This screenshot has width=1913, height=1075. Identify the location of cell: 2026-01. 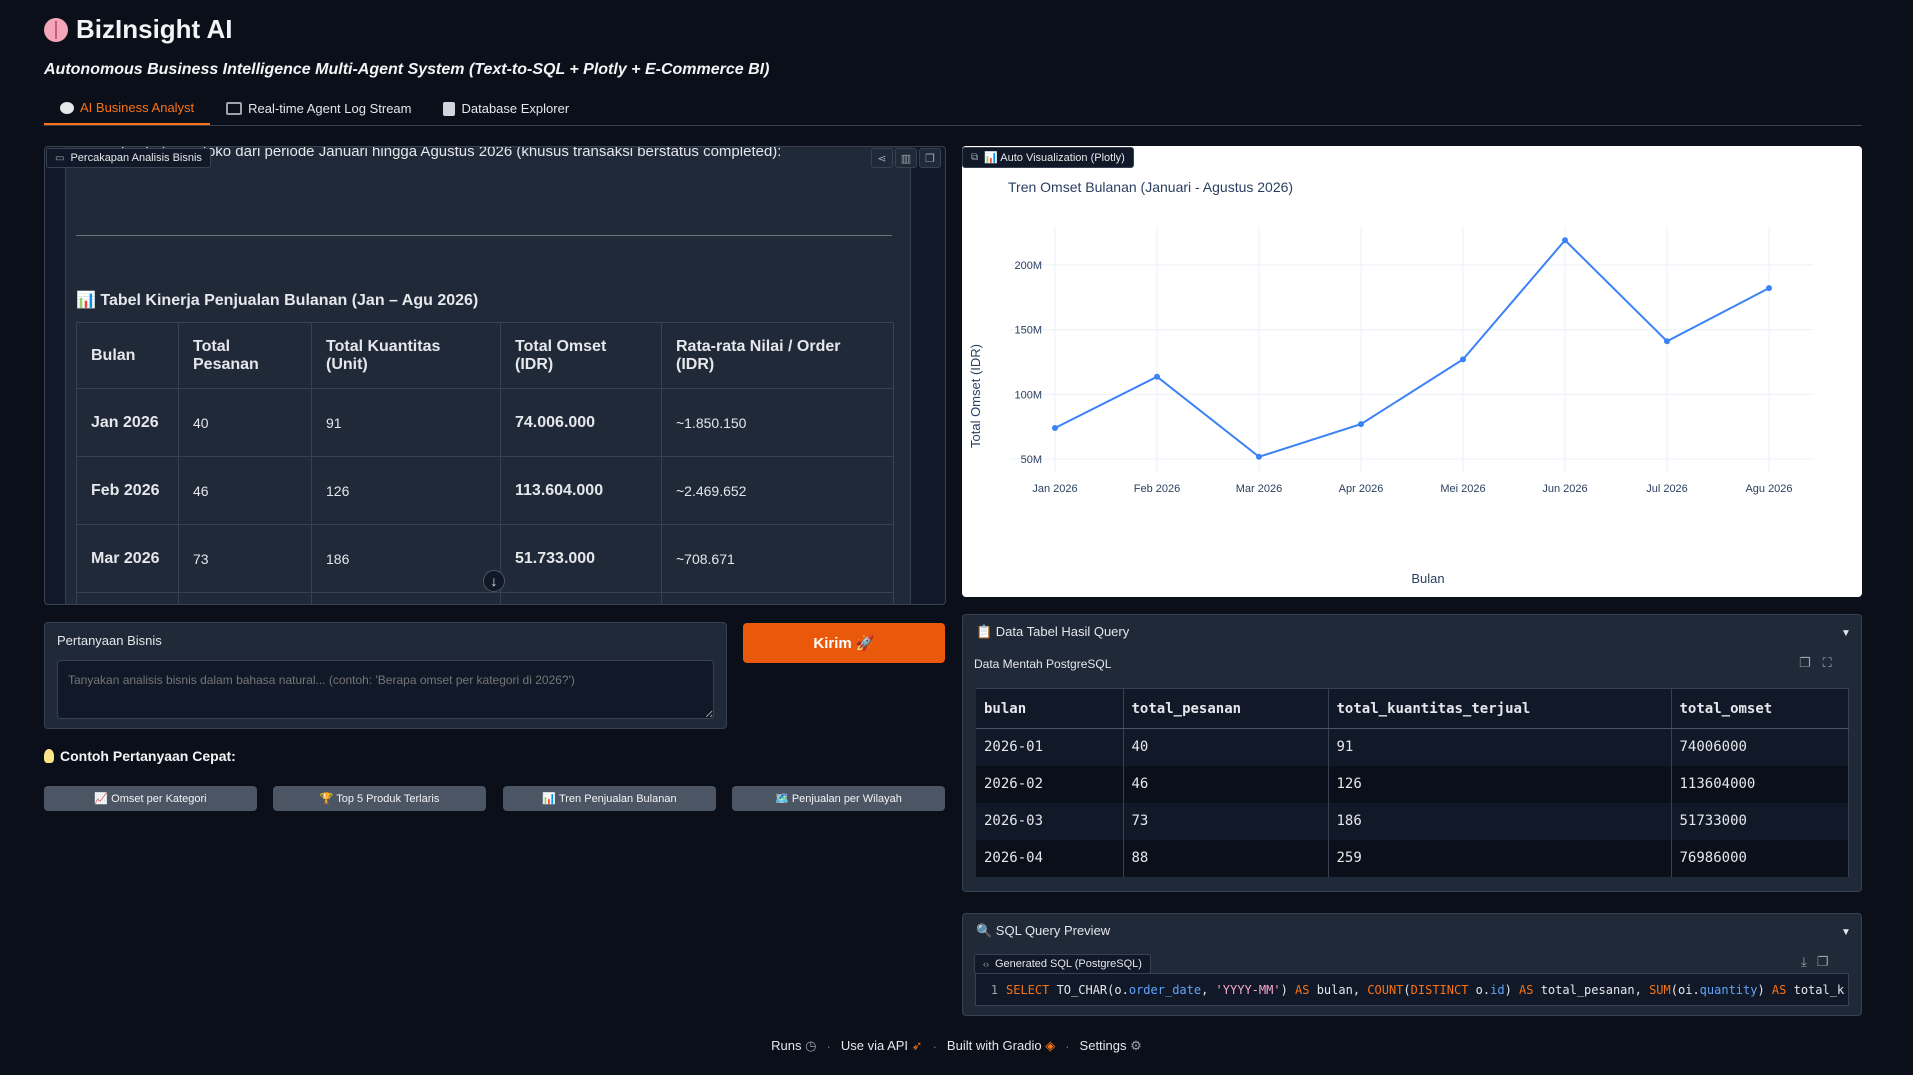
(1050, 747).